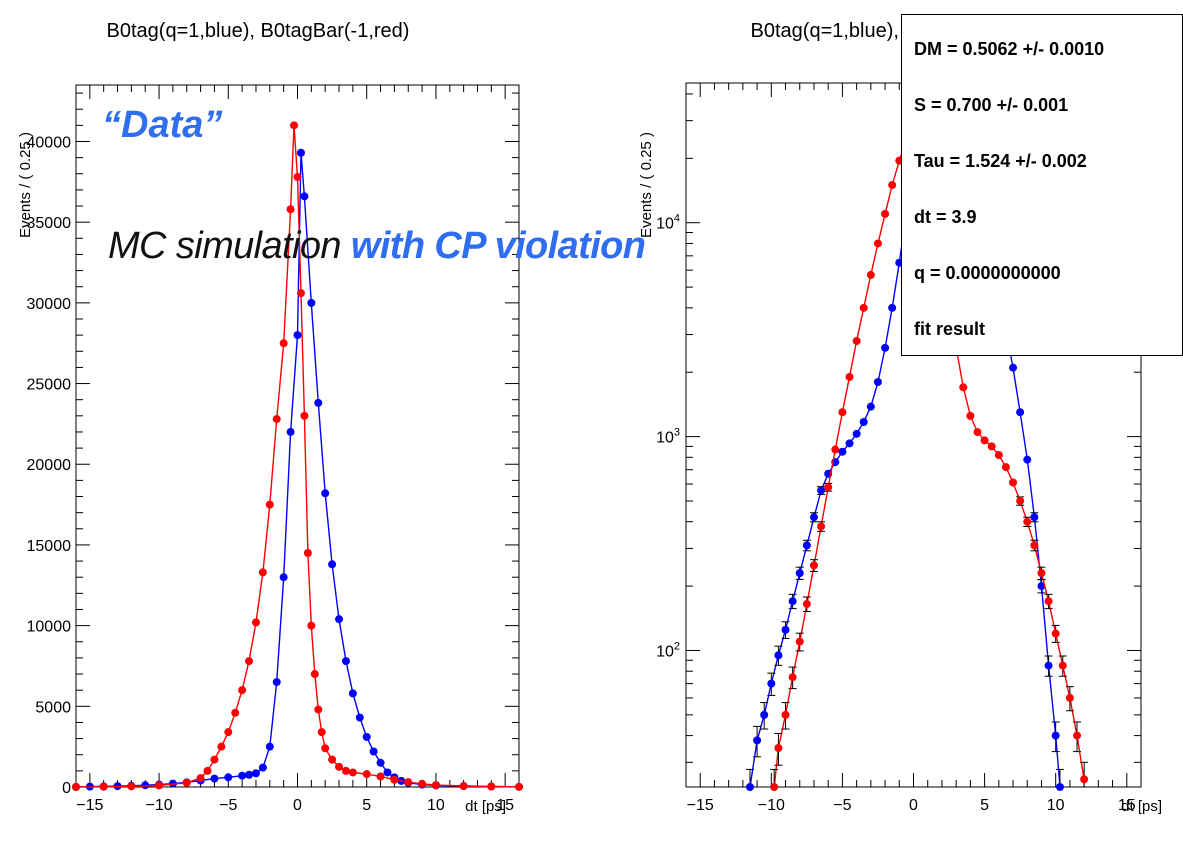  What do you see at coordinates (49, 142) in the screenshot?
I see `y-tick-label: 40000` at bounding box center [49, 142].